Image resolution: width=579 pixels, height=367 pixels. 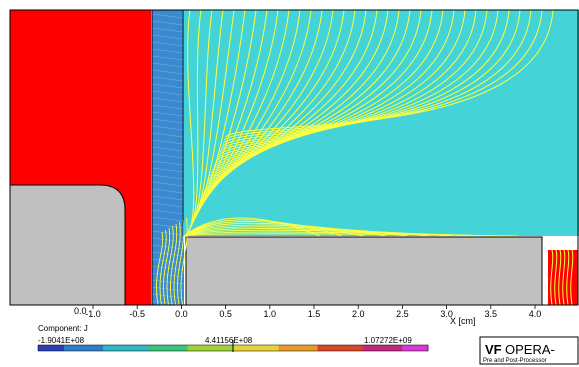 I want to click on legend-colorbar, so click(x=233, y=348).